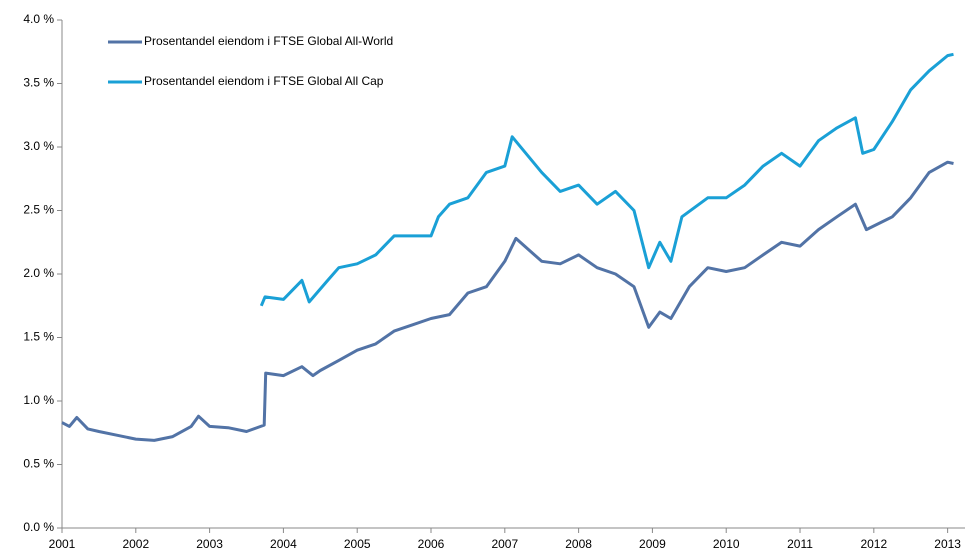 Image resolution: width=968 pixels, height=560 pixels. What do you see at coordinates (38, 527) in the screenshot?
I see `y-tick-label: 0.0 %` at bounding box center [38, 527].